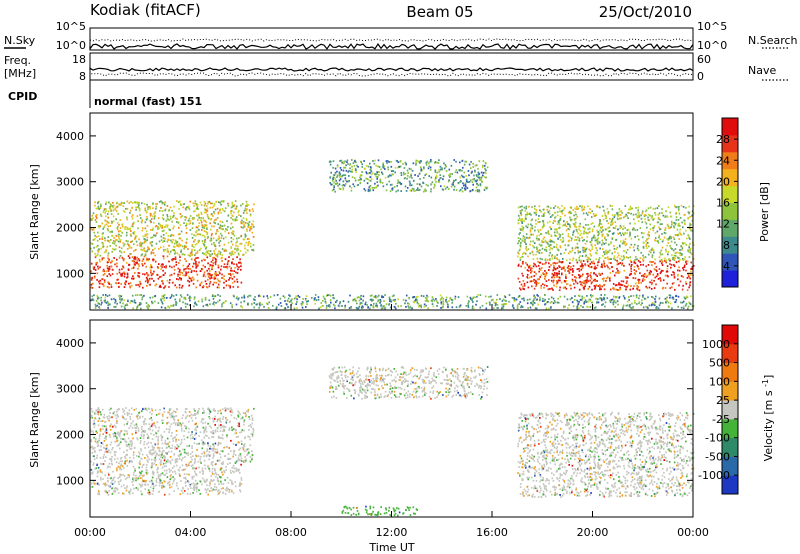 Image resolution: width=800 pixels, height=554 pixels. What do you see at coordinates (71, 26) in the screenshot?
I see `noise-tick-left-high: 10^5` at bounding box center [71, 26].